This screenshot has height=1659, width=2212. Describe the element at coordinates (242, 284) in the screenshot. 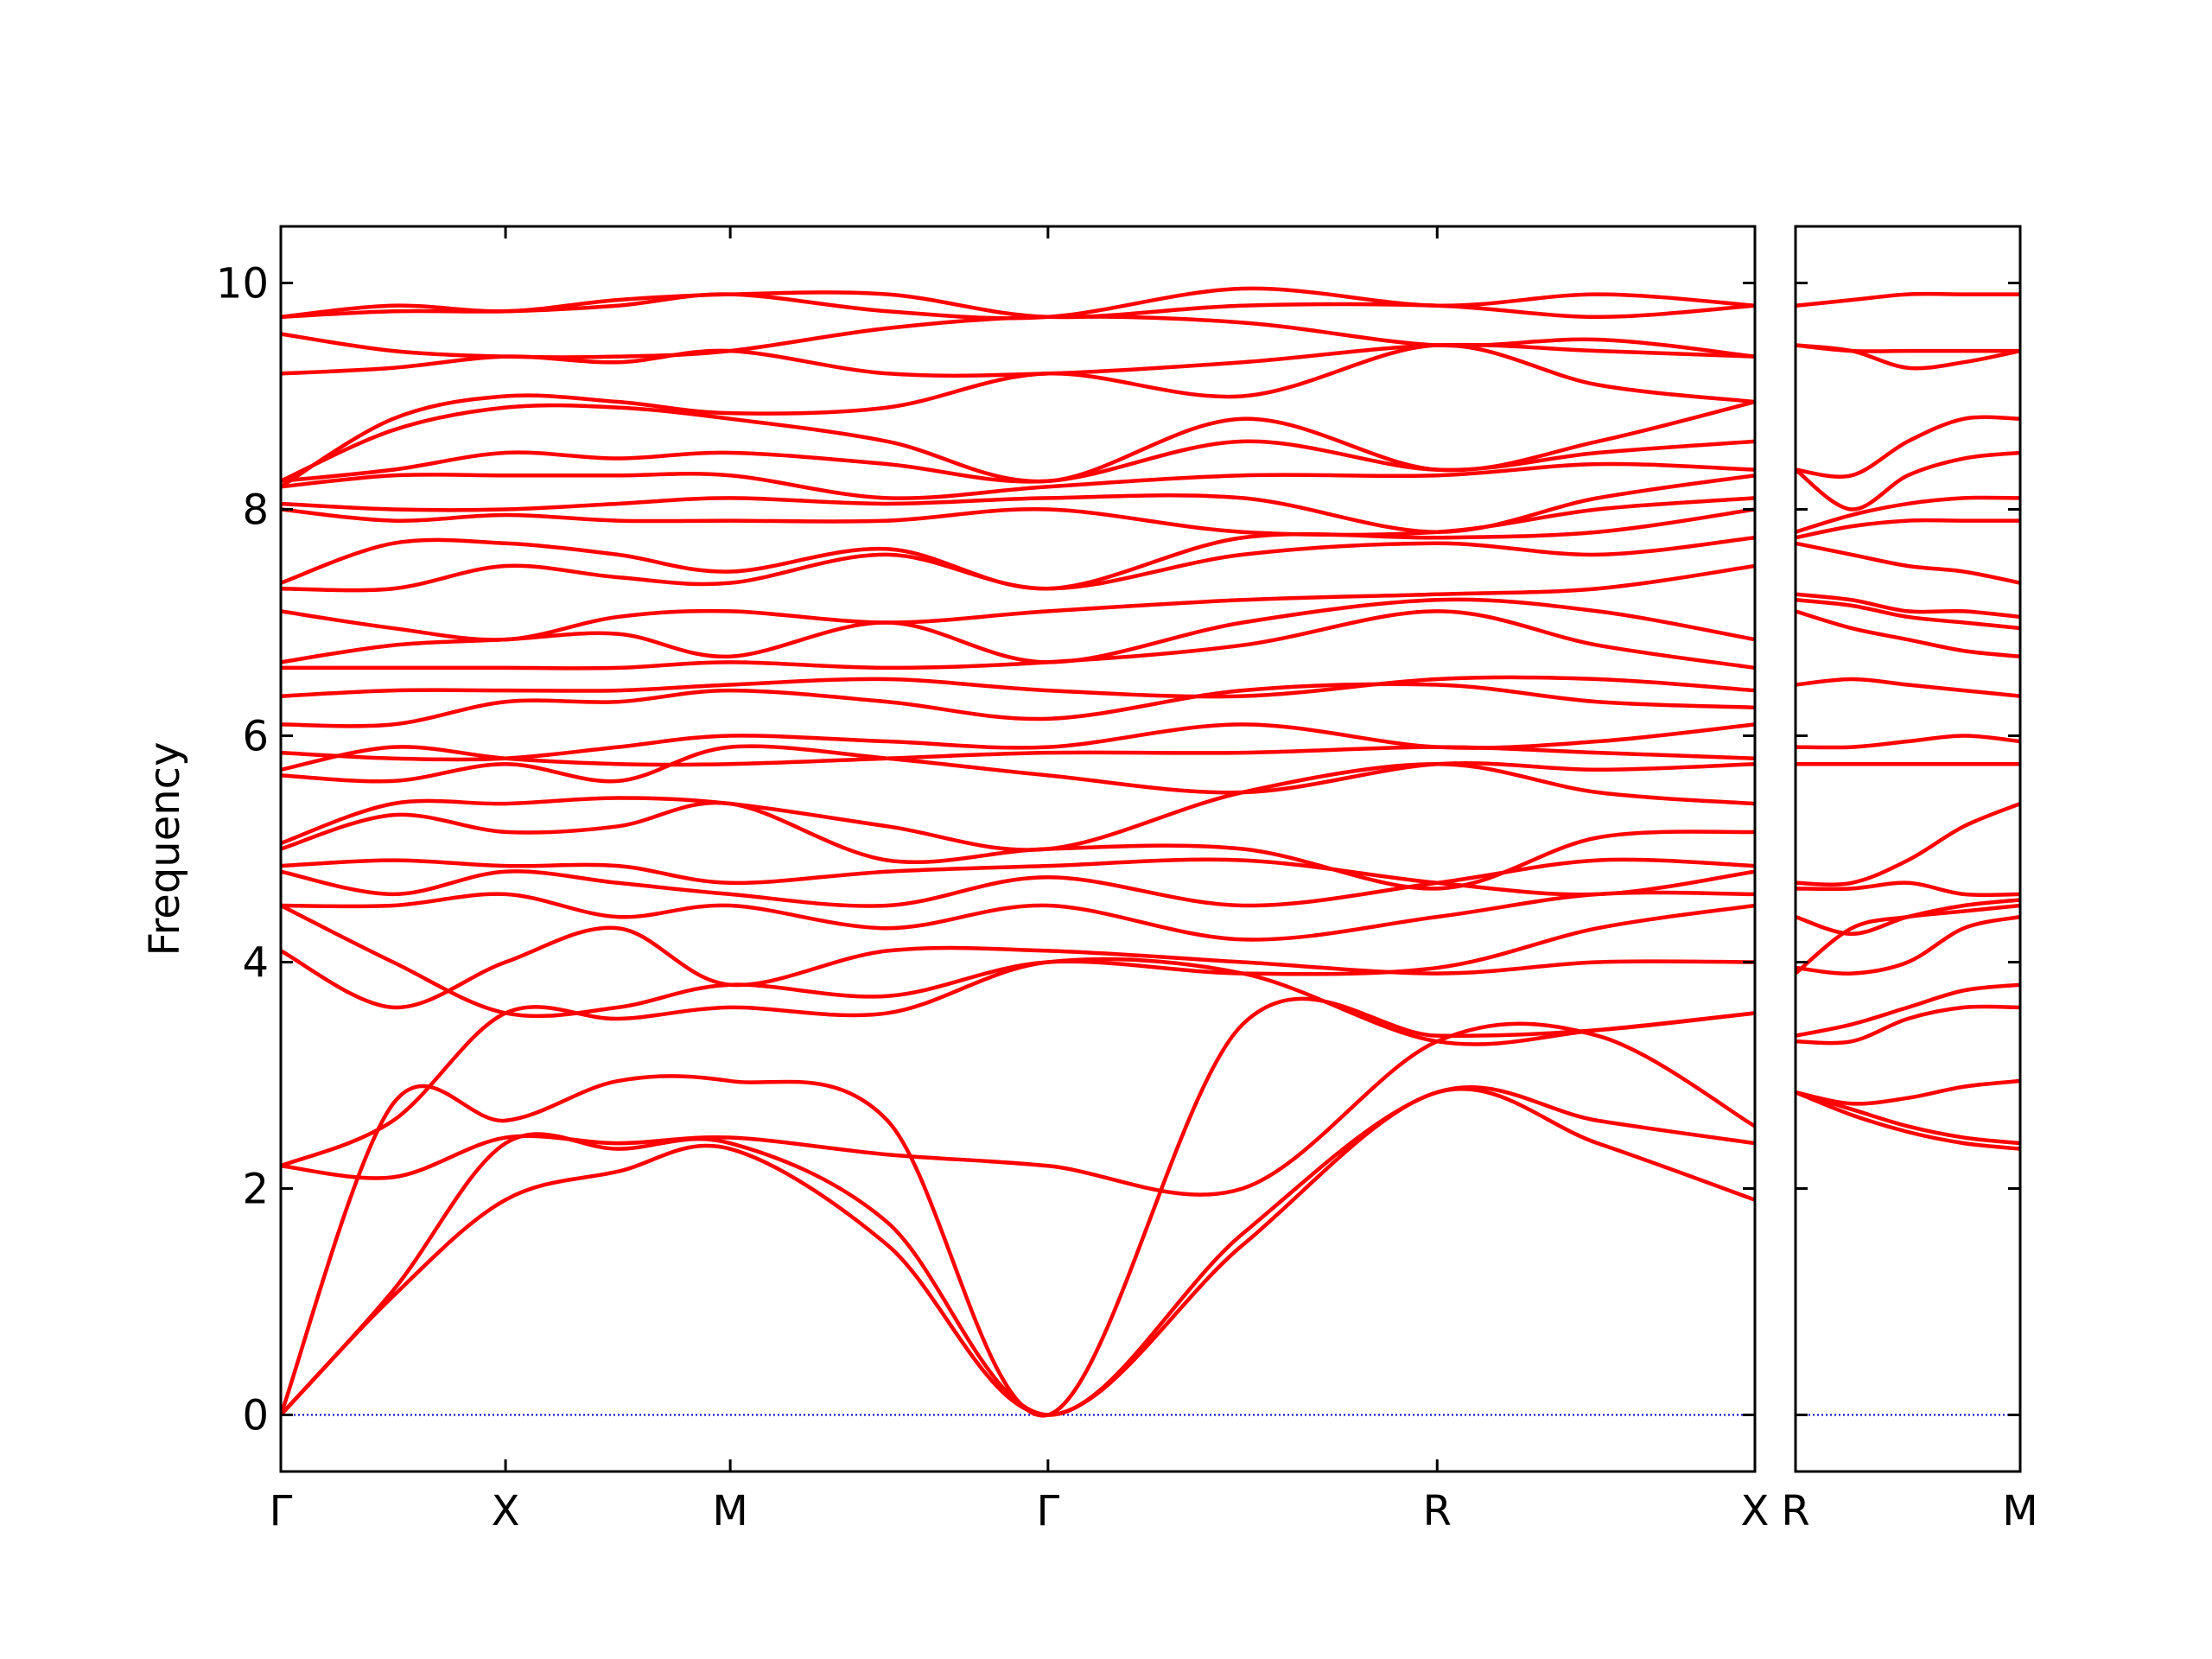

I see `y-tick-label: 10` at that location.